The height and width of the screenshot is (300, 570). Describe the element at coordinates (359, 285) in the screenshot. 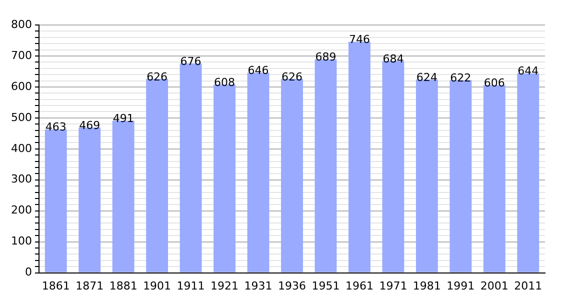

I see `x-tick-label: 1961` at that location.